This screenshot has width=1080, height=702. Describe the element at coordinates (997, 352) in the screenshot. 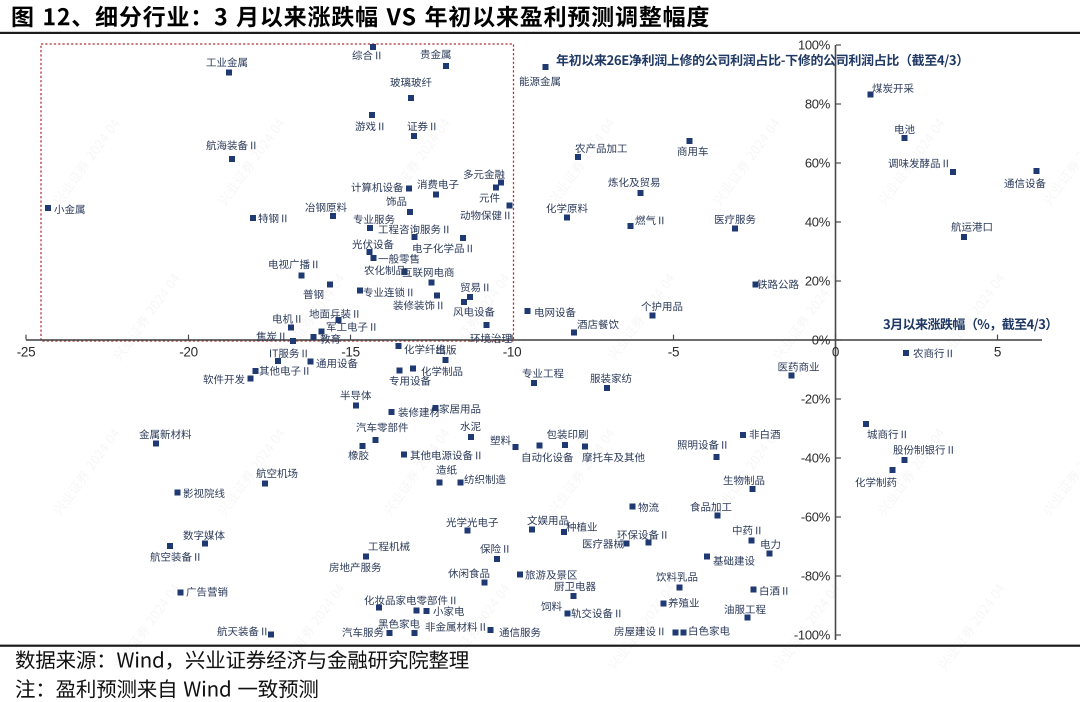

I see `svg-text: 5` at that location.